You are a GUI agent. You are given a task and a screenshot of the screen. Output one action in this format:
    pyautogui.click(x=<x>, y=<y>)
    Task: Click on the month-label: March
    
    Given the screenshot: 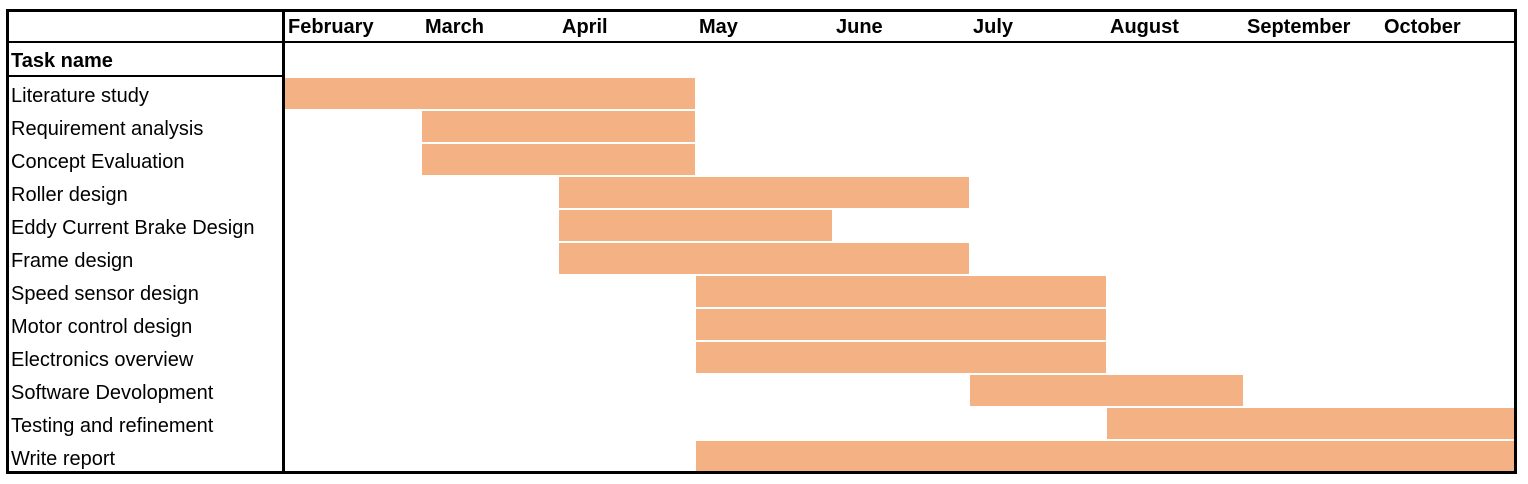 What is the action you would take?
    pyautogui.click(x=454, y=27)
    